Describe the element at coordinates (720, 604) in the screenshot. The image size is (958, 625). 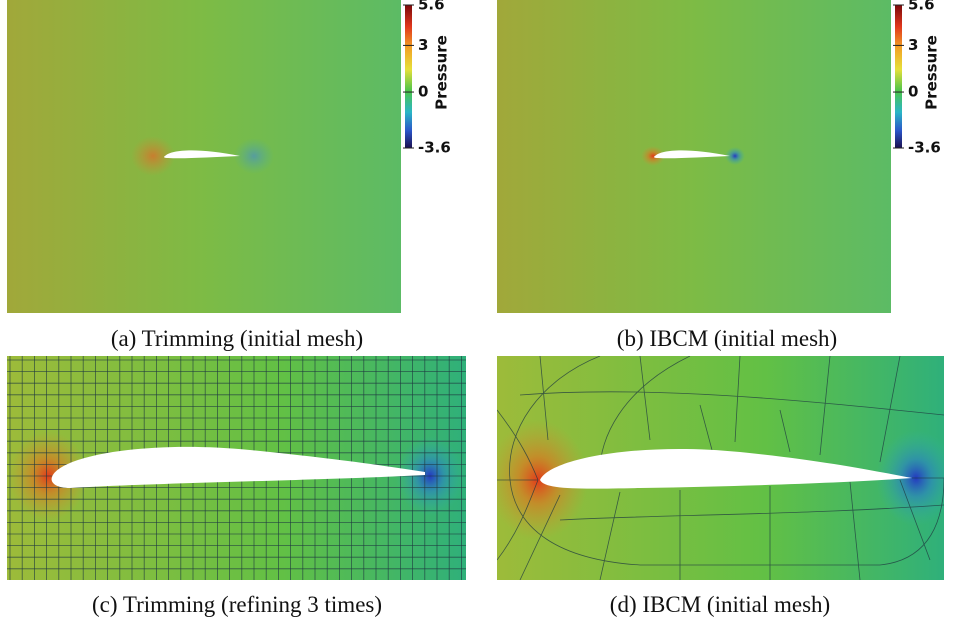
I see `caption: (d) IBCM (initial mesh)` at that location.